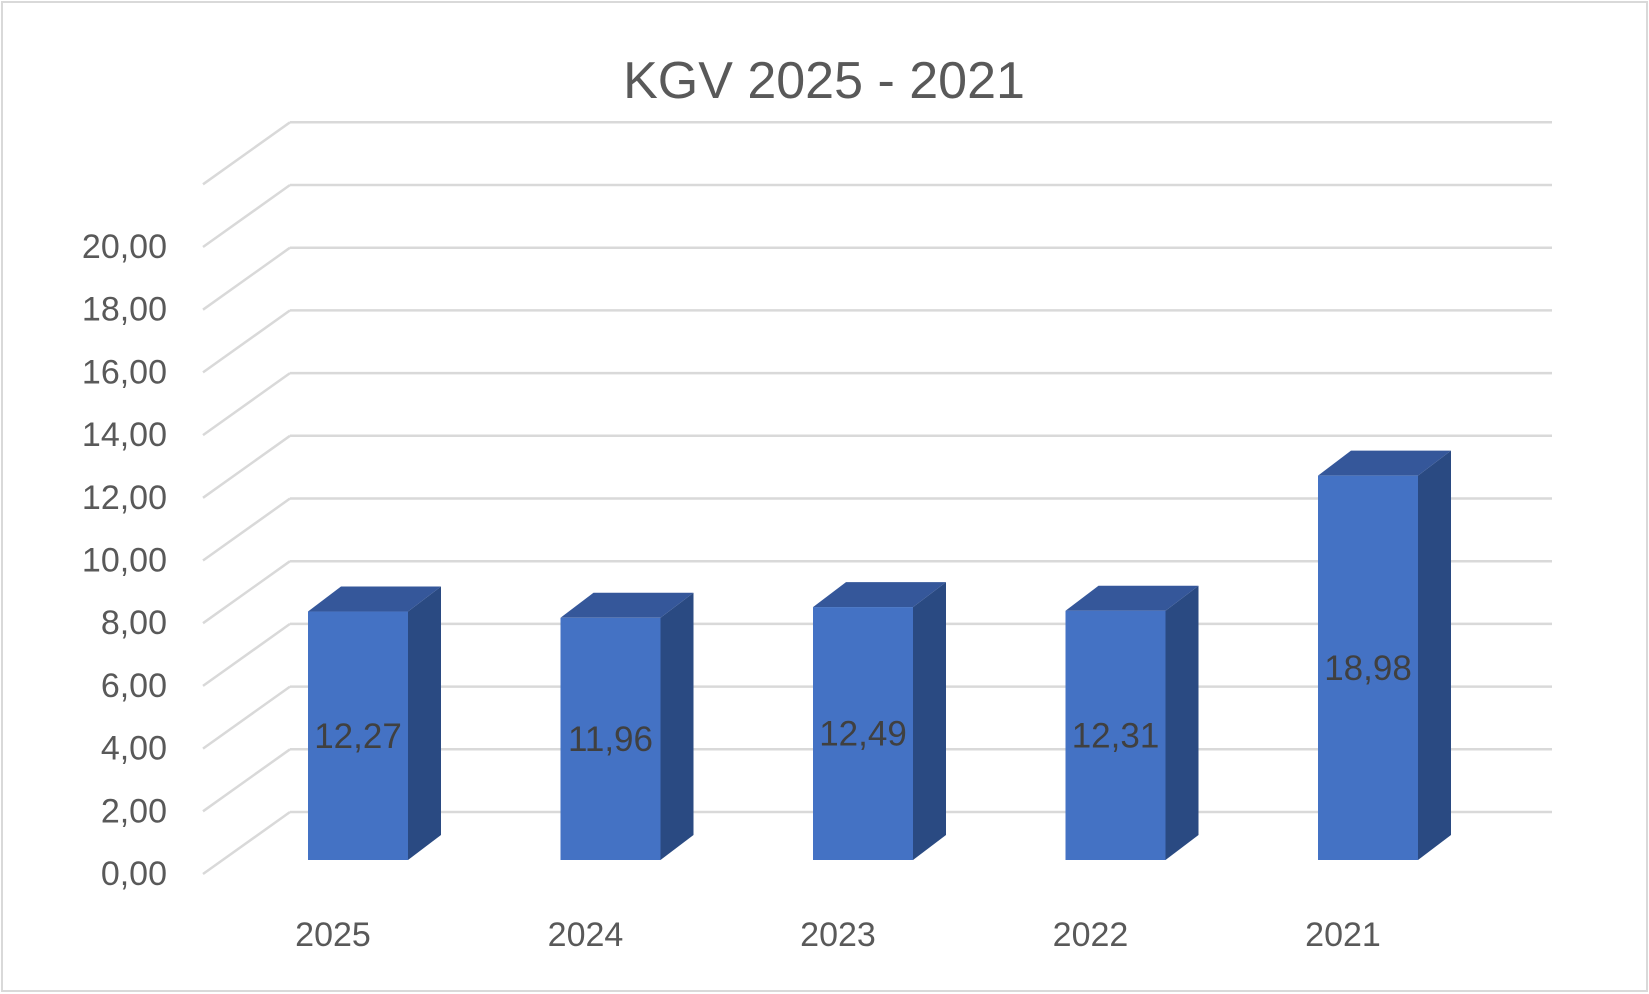 This screenshot has width=1649, height=994. What do you see at coordinates (1091, 935) in the screenshot?
I see `x-tick-label: 2022` at bounding box center [1091, 935].